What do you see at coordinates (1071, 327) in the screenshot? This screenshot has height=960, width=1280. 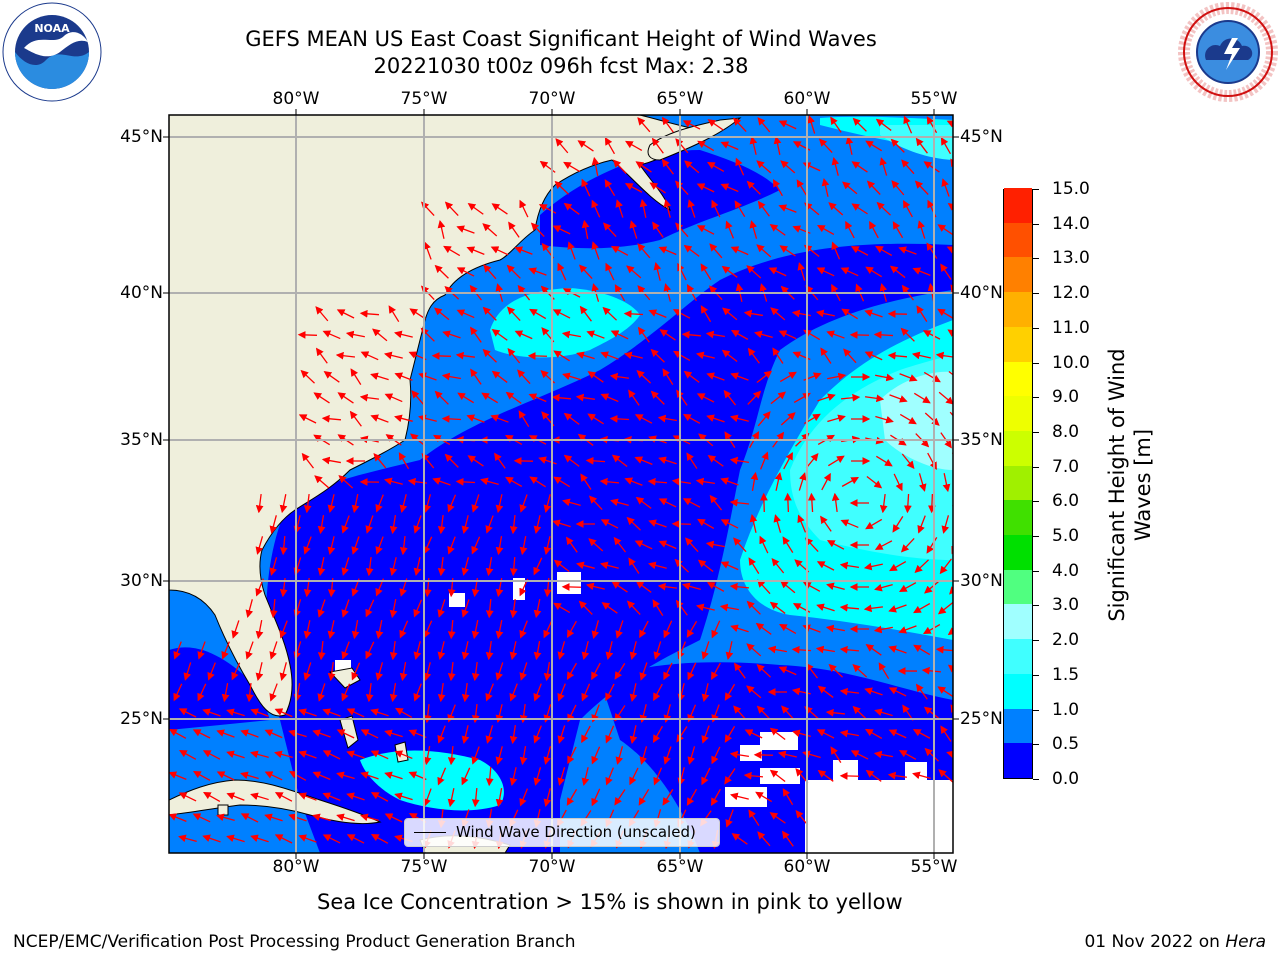 I see `colorbar-tick-label: 11.0` at bounding box center [1071, 327].